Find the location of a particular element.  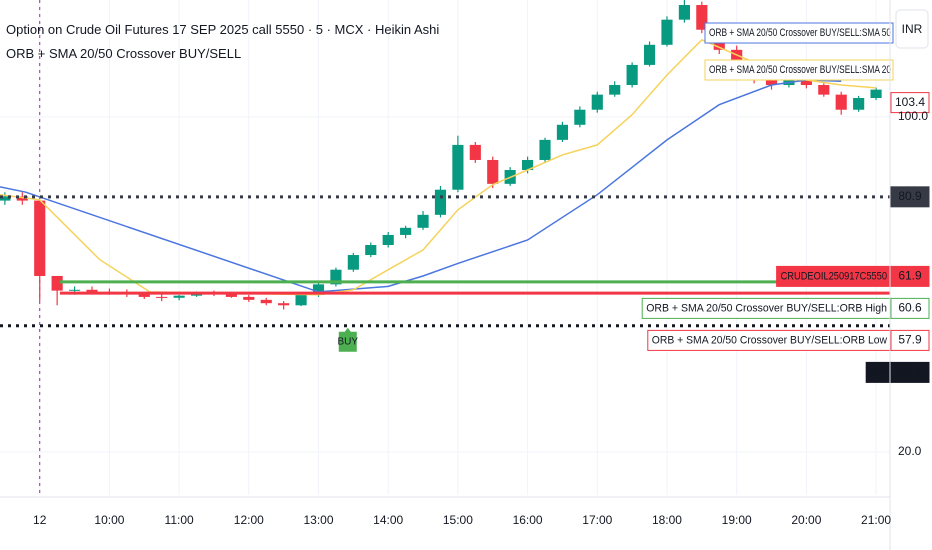

currency-label: INR is located at coordinates (912, 29).